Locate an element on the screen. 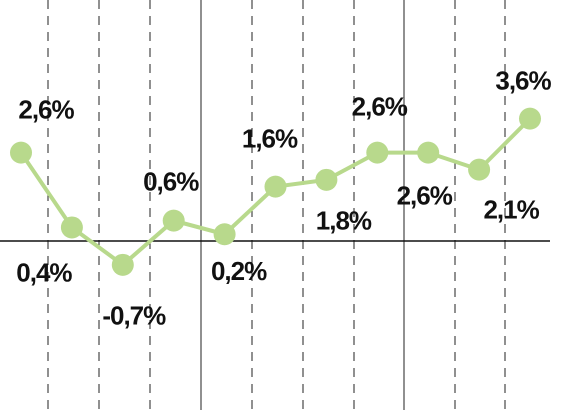 This screenshot has height=410, width=573. value-label: 1,8% is located at coordinates (344, 221).